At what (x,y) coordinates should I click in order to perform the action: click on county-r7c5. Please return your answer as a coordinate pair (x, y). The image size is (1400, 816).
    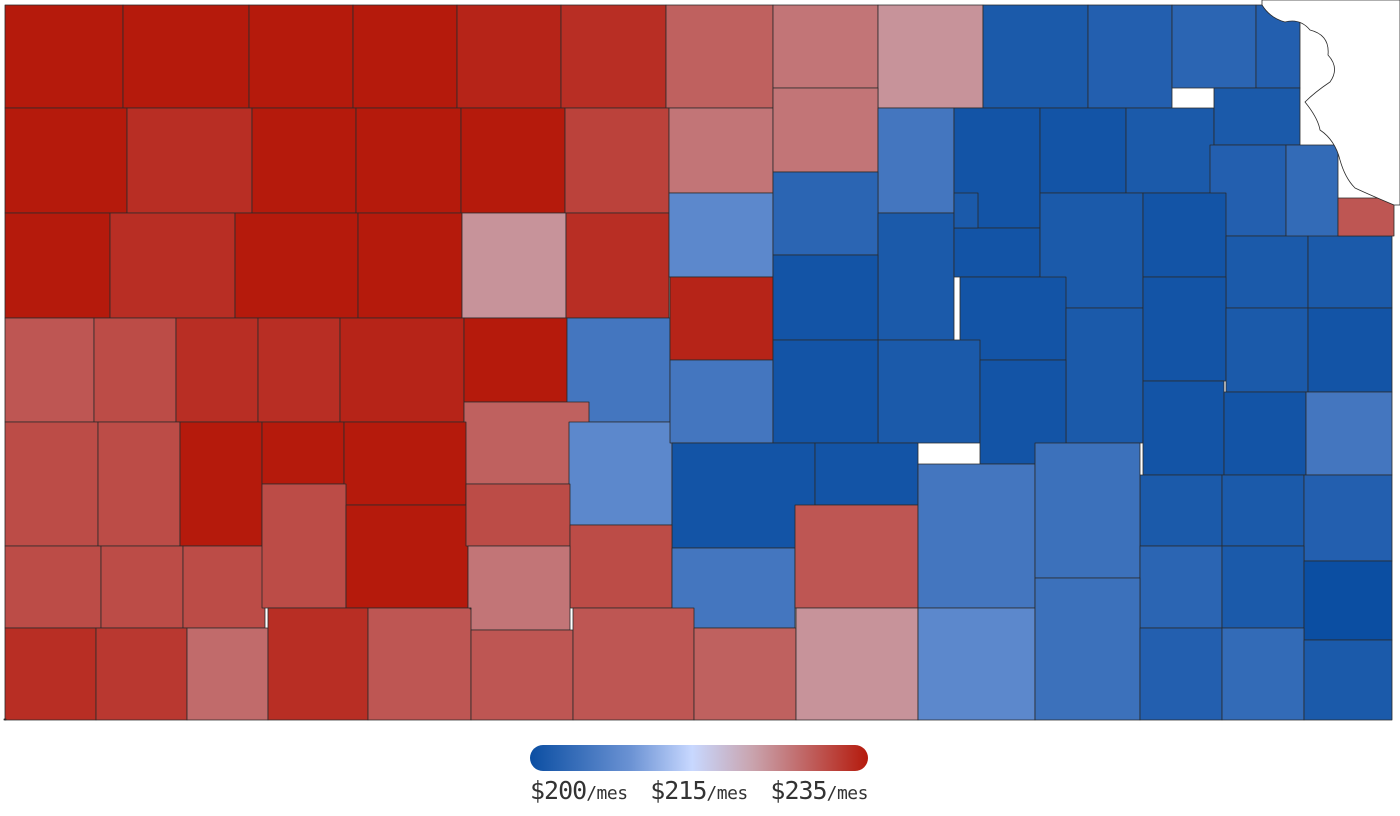
    Looking at the image, I should click on (745, 674).